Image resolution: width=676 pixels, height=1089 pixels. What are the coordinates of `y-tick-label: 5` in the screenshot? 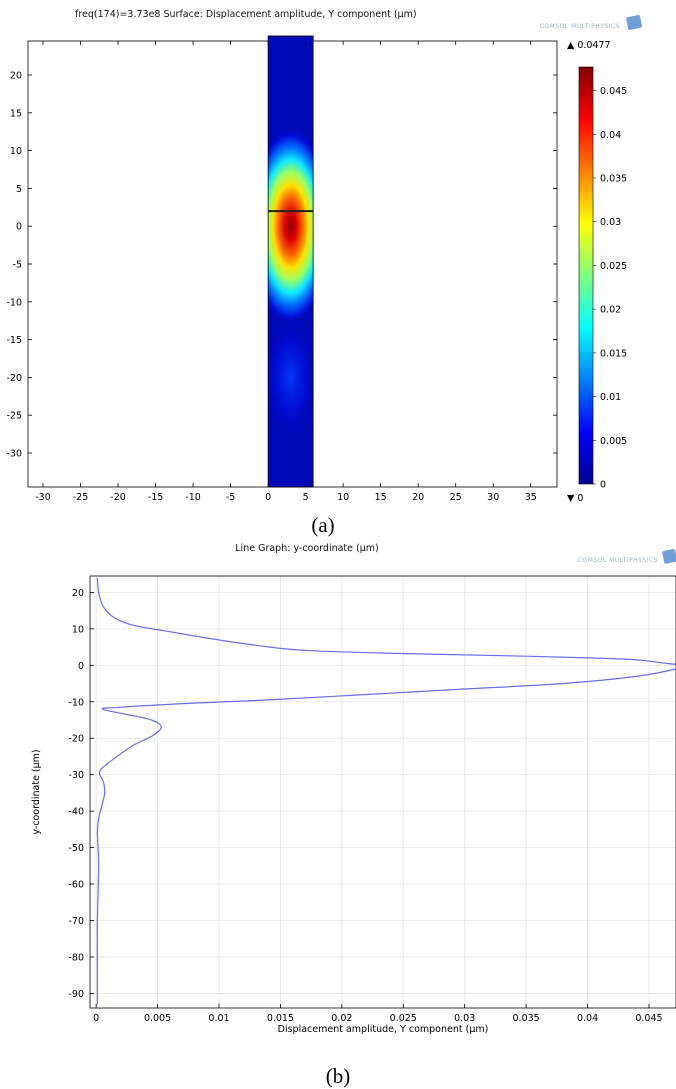 It's located at (19, 189).